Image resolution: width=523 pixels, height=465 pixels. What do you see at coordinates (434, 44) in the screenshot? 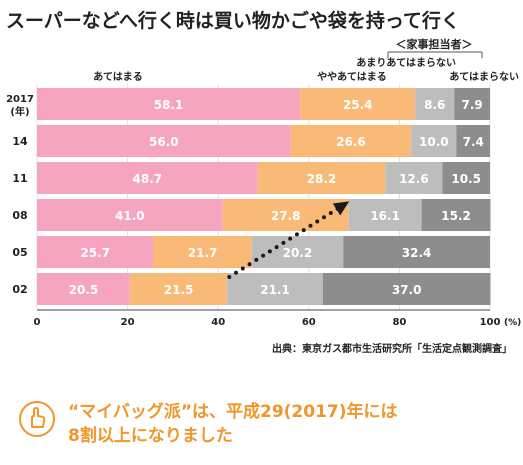
I see `legend-group-label: ＜家事担当者＞` at bounding box center [434, 44].